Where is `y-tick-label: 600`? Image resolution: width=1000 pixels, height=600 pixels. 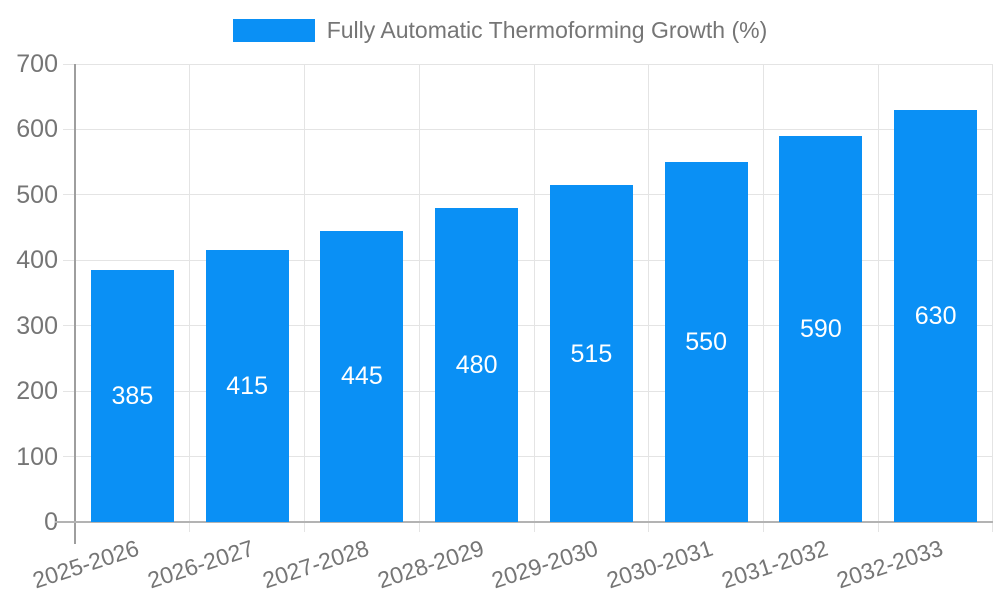
y-tick-label: 600 is located at coordinates (37, 129).